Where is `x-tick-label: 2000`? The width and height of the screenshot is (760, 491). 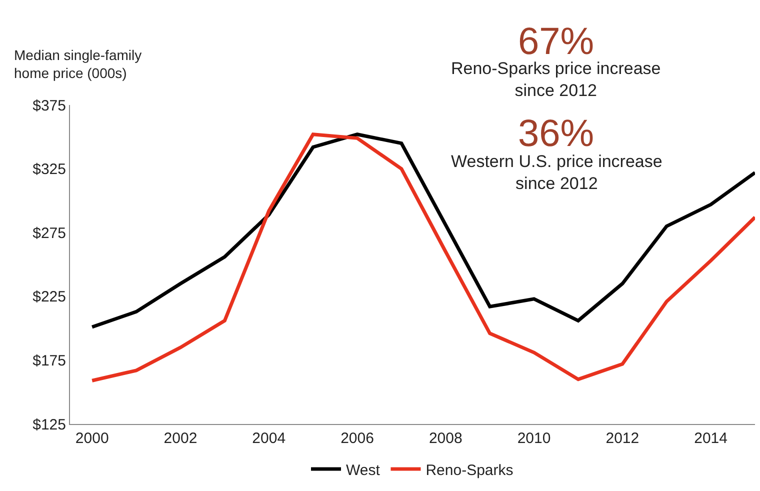
x-tick-label: 2000 is located at coordinates (92, 438).